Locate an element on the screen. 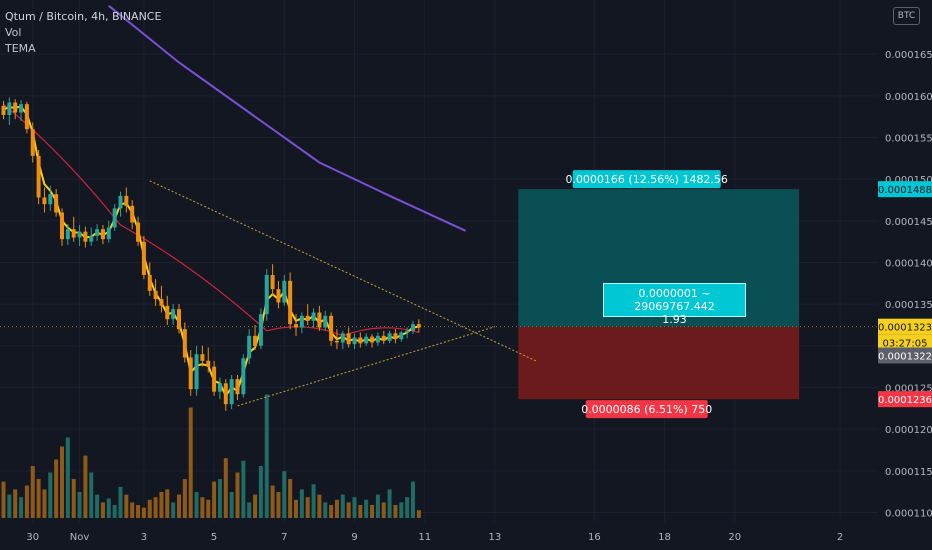 The image size is (932, 550). target-label-bg is located at coordinates (646, 179).